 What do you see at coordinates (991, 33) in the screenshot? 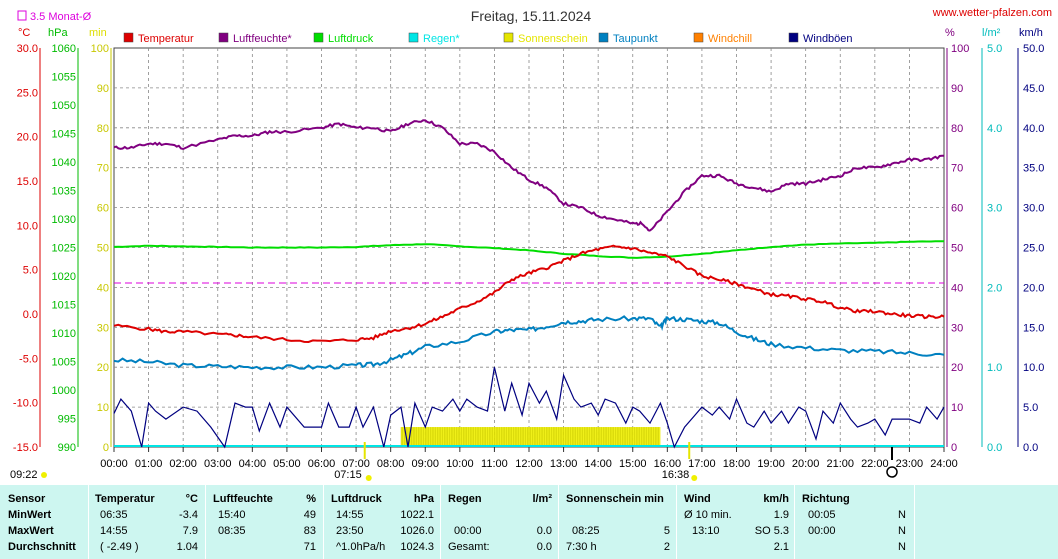
I see `unit-rain: l/m²` at bounding box center [991, 33].